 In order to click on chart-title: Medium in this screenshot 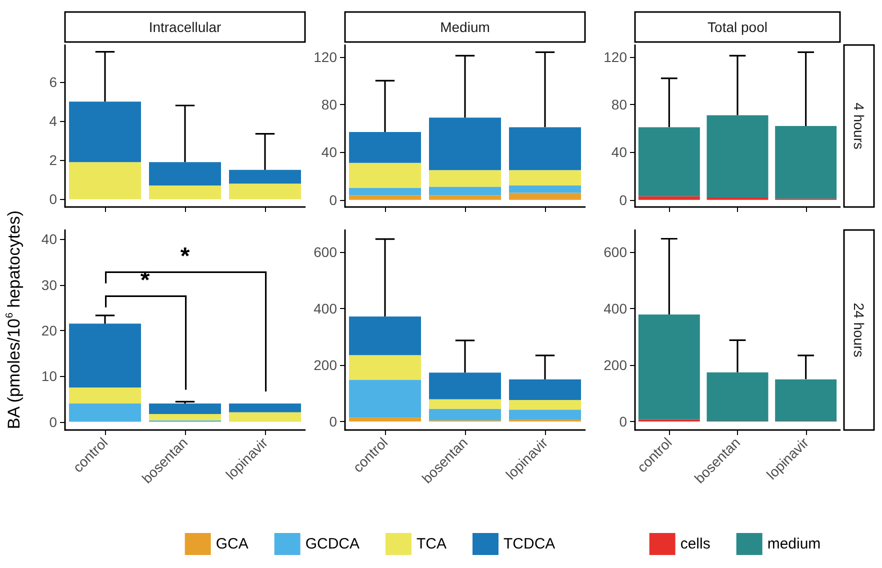, I will do `click(465, 27)`.